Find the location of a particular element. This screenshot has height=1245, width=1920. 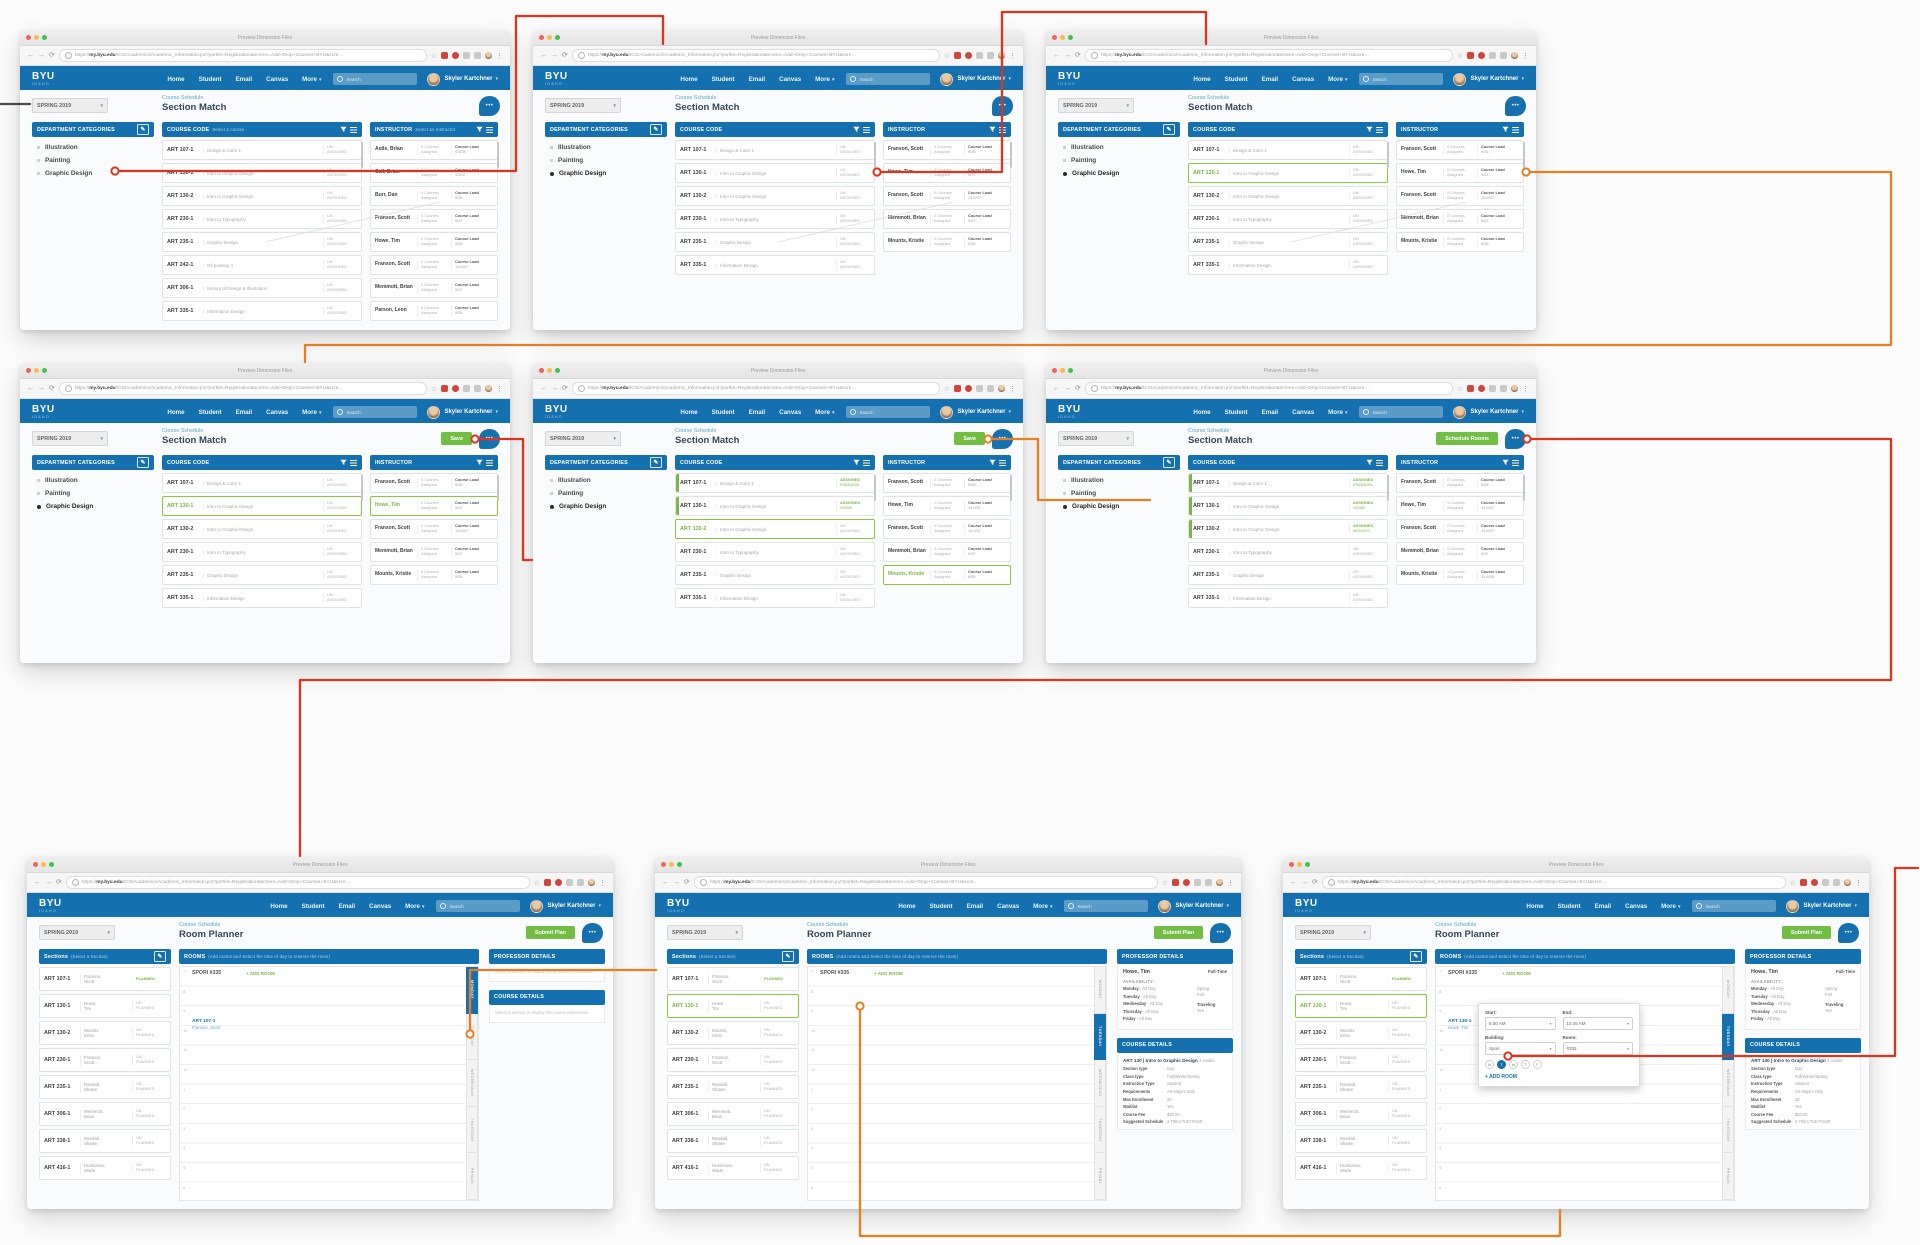

department-item-painting: Painting is located at coordinates (1119, 160).